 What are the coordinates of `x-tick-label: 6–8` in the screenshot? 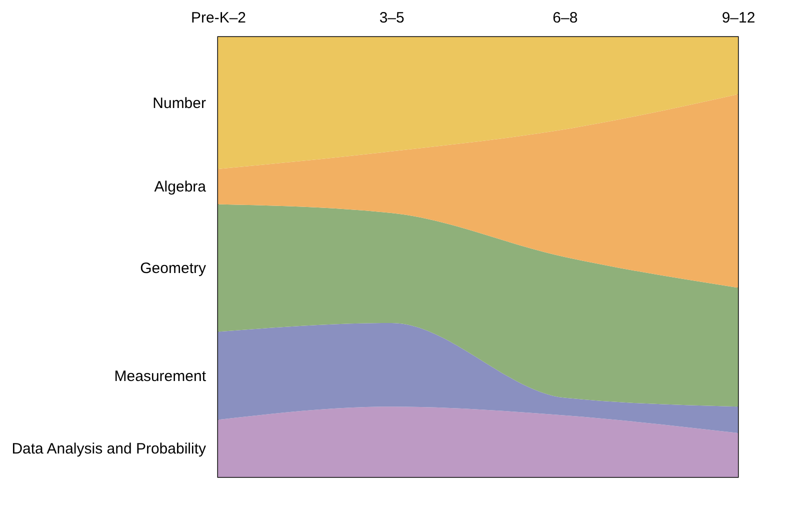 It's located at (565, 18).